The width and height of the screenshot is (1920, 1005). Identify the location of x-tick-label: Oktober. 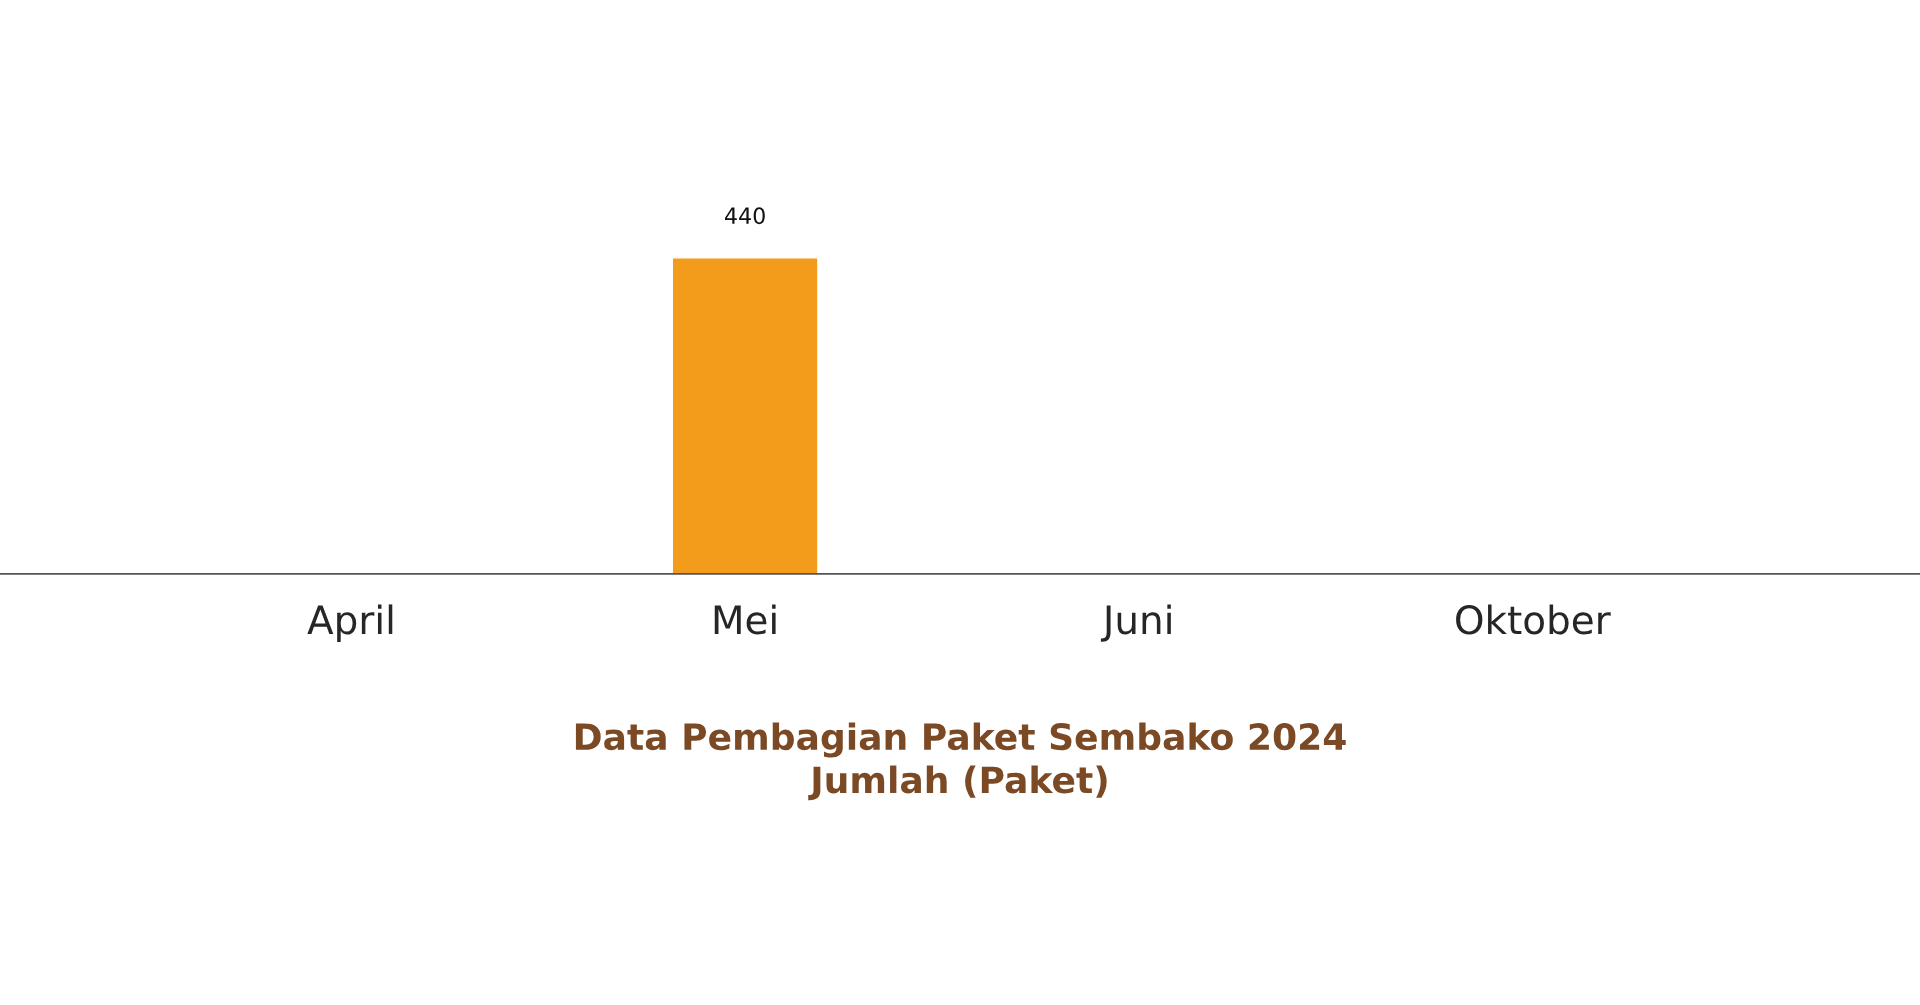
(1533, 619).